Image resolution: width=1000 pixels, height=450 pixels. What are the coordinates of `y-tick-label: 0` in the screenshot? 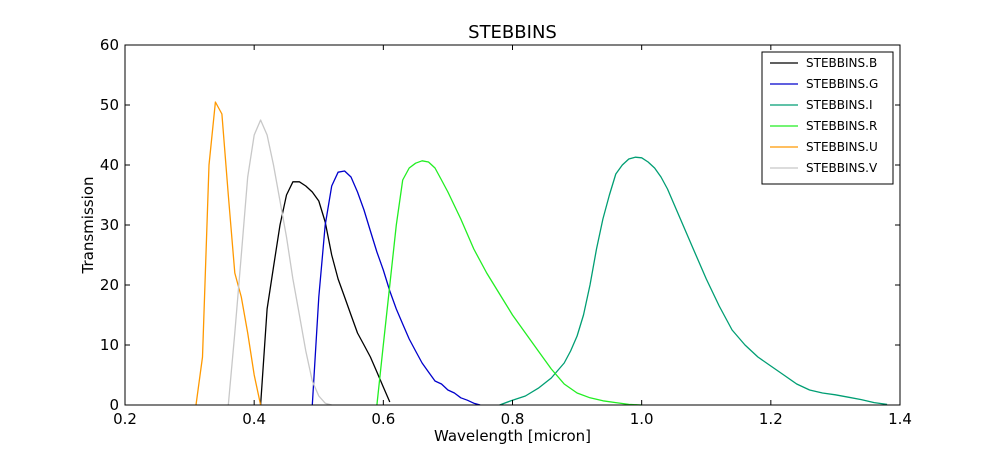 It's located at (114, 405).